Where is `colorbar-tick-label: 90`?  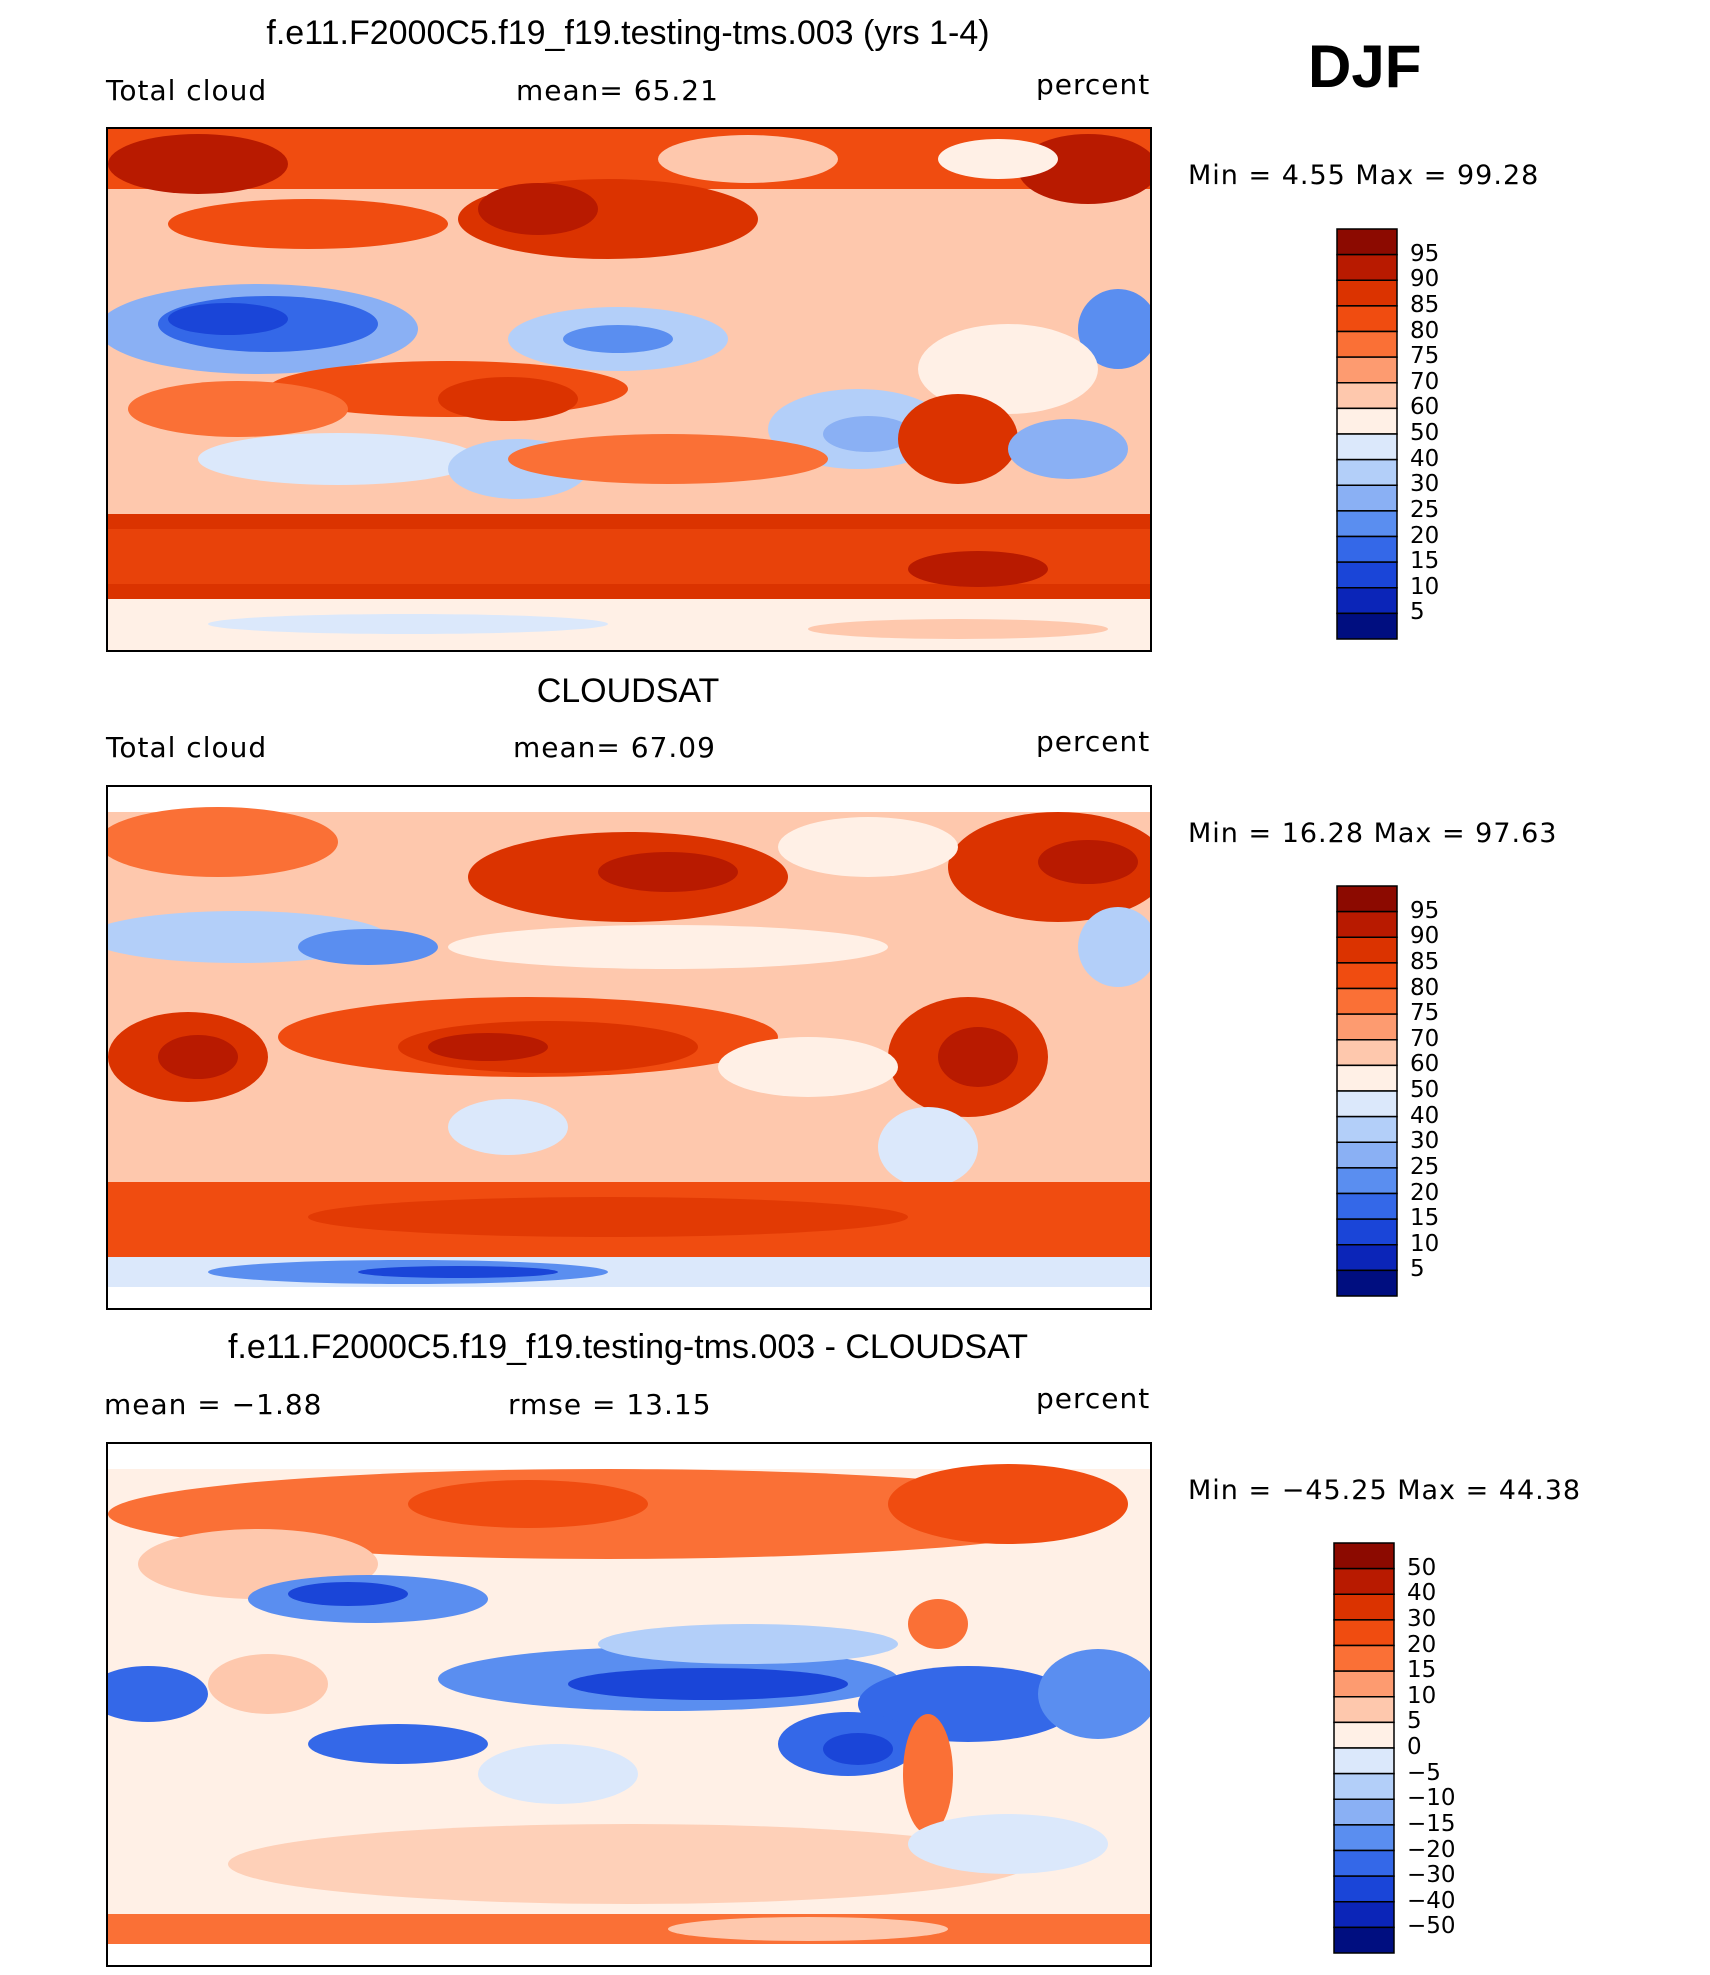 colorbar-tick-label: 90 is located at coordinates (1425, 936).